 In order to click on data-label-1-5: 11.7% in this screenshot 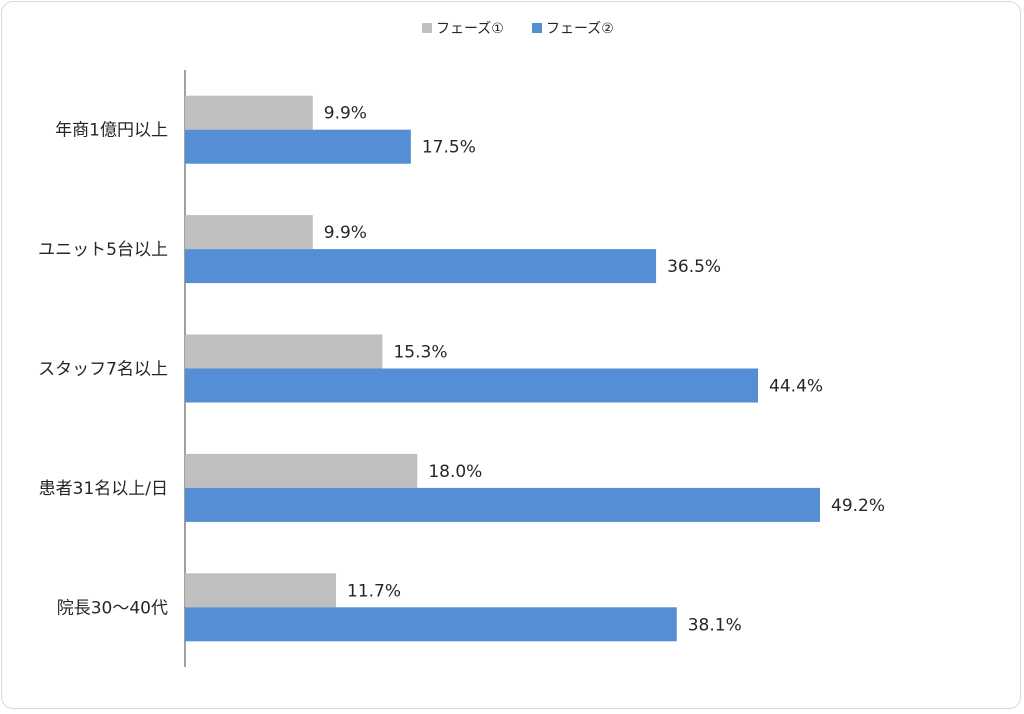, I will do `click(374, 591)`.